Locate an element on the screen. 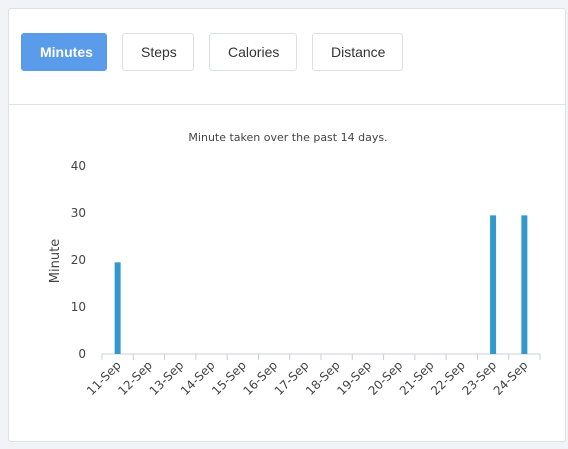 Image resolution: width=568 pixels, height=449 pixels. tab-divider is located at coordinates (287, 104).